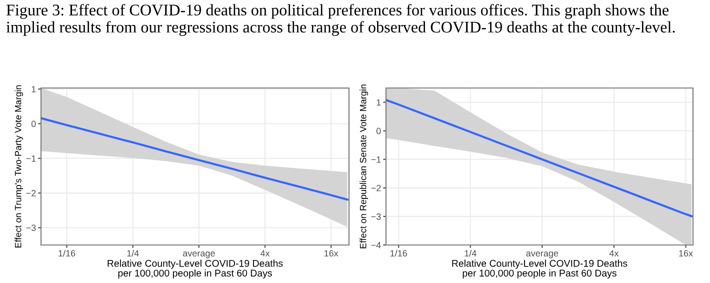 This screenshot has height=283, width=710. I want to click on chart-title: Figure 3: Effect of COVID-19 deaths on political preferences for various offices. This graph shows the implied results from our regressions across the range of observed COVID-19 deaths at the county-level., so click(340, 20).